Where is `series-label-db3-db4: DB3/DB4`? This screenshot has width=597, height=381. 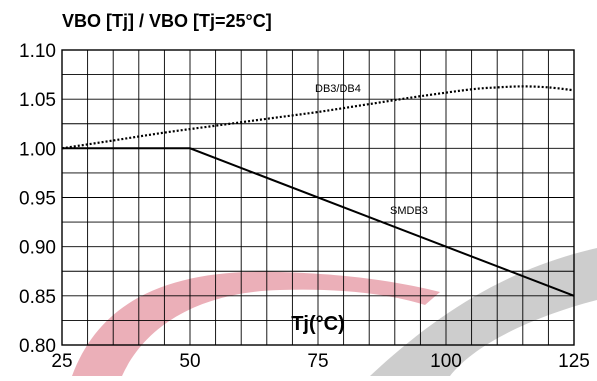 series-label-db3-db4: DB3/DB4 is located at coordinates (338, 89).